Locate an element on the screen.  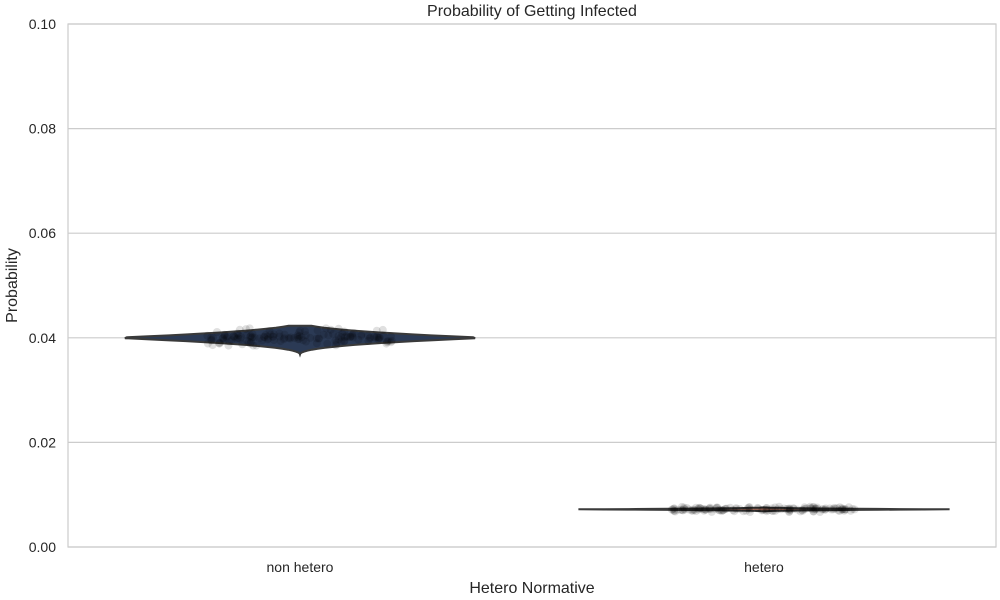
y-tick-label: 0.06 is located at coordinates (42, 233).